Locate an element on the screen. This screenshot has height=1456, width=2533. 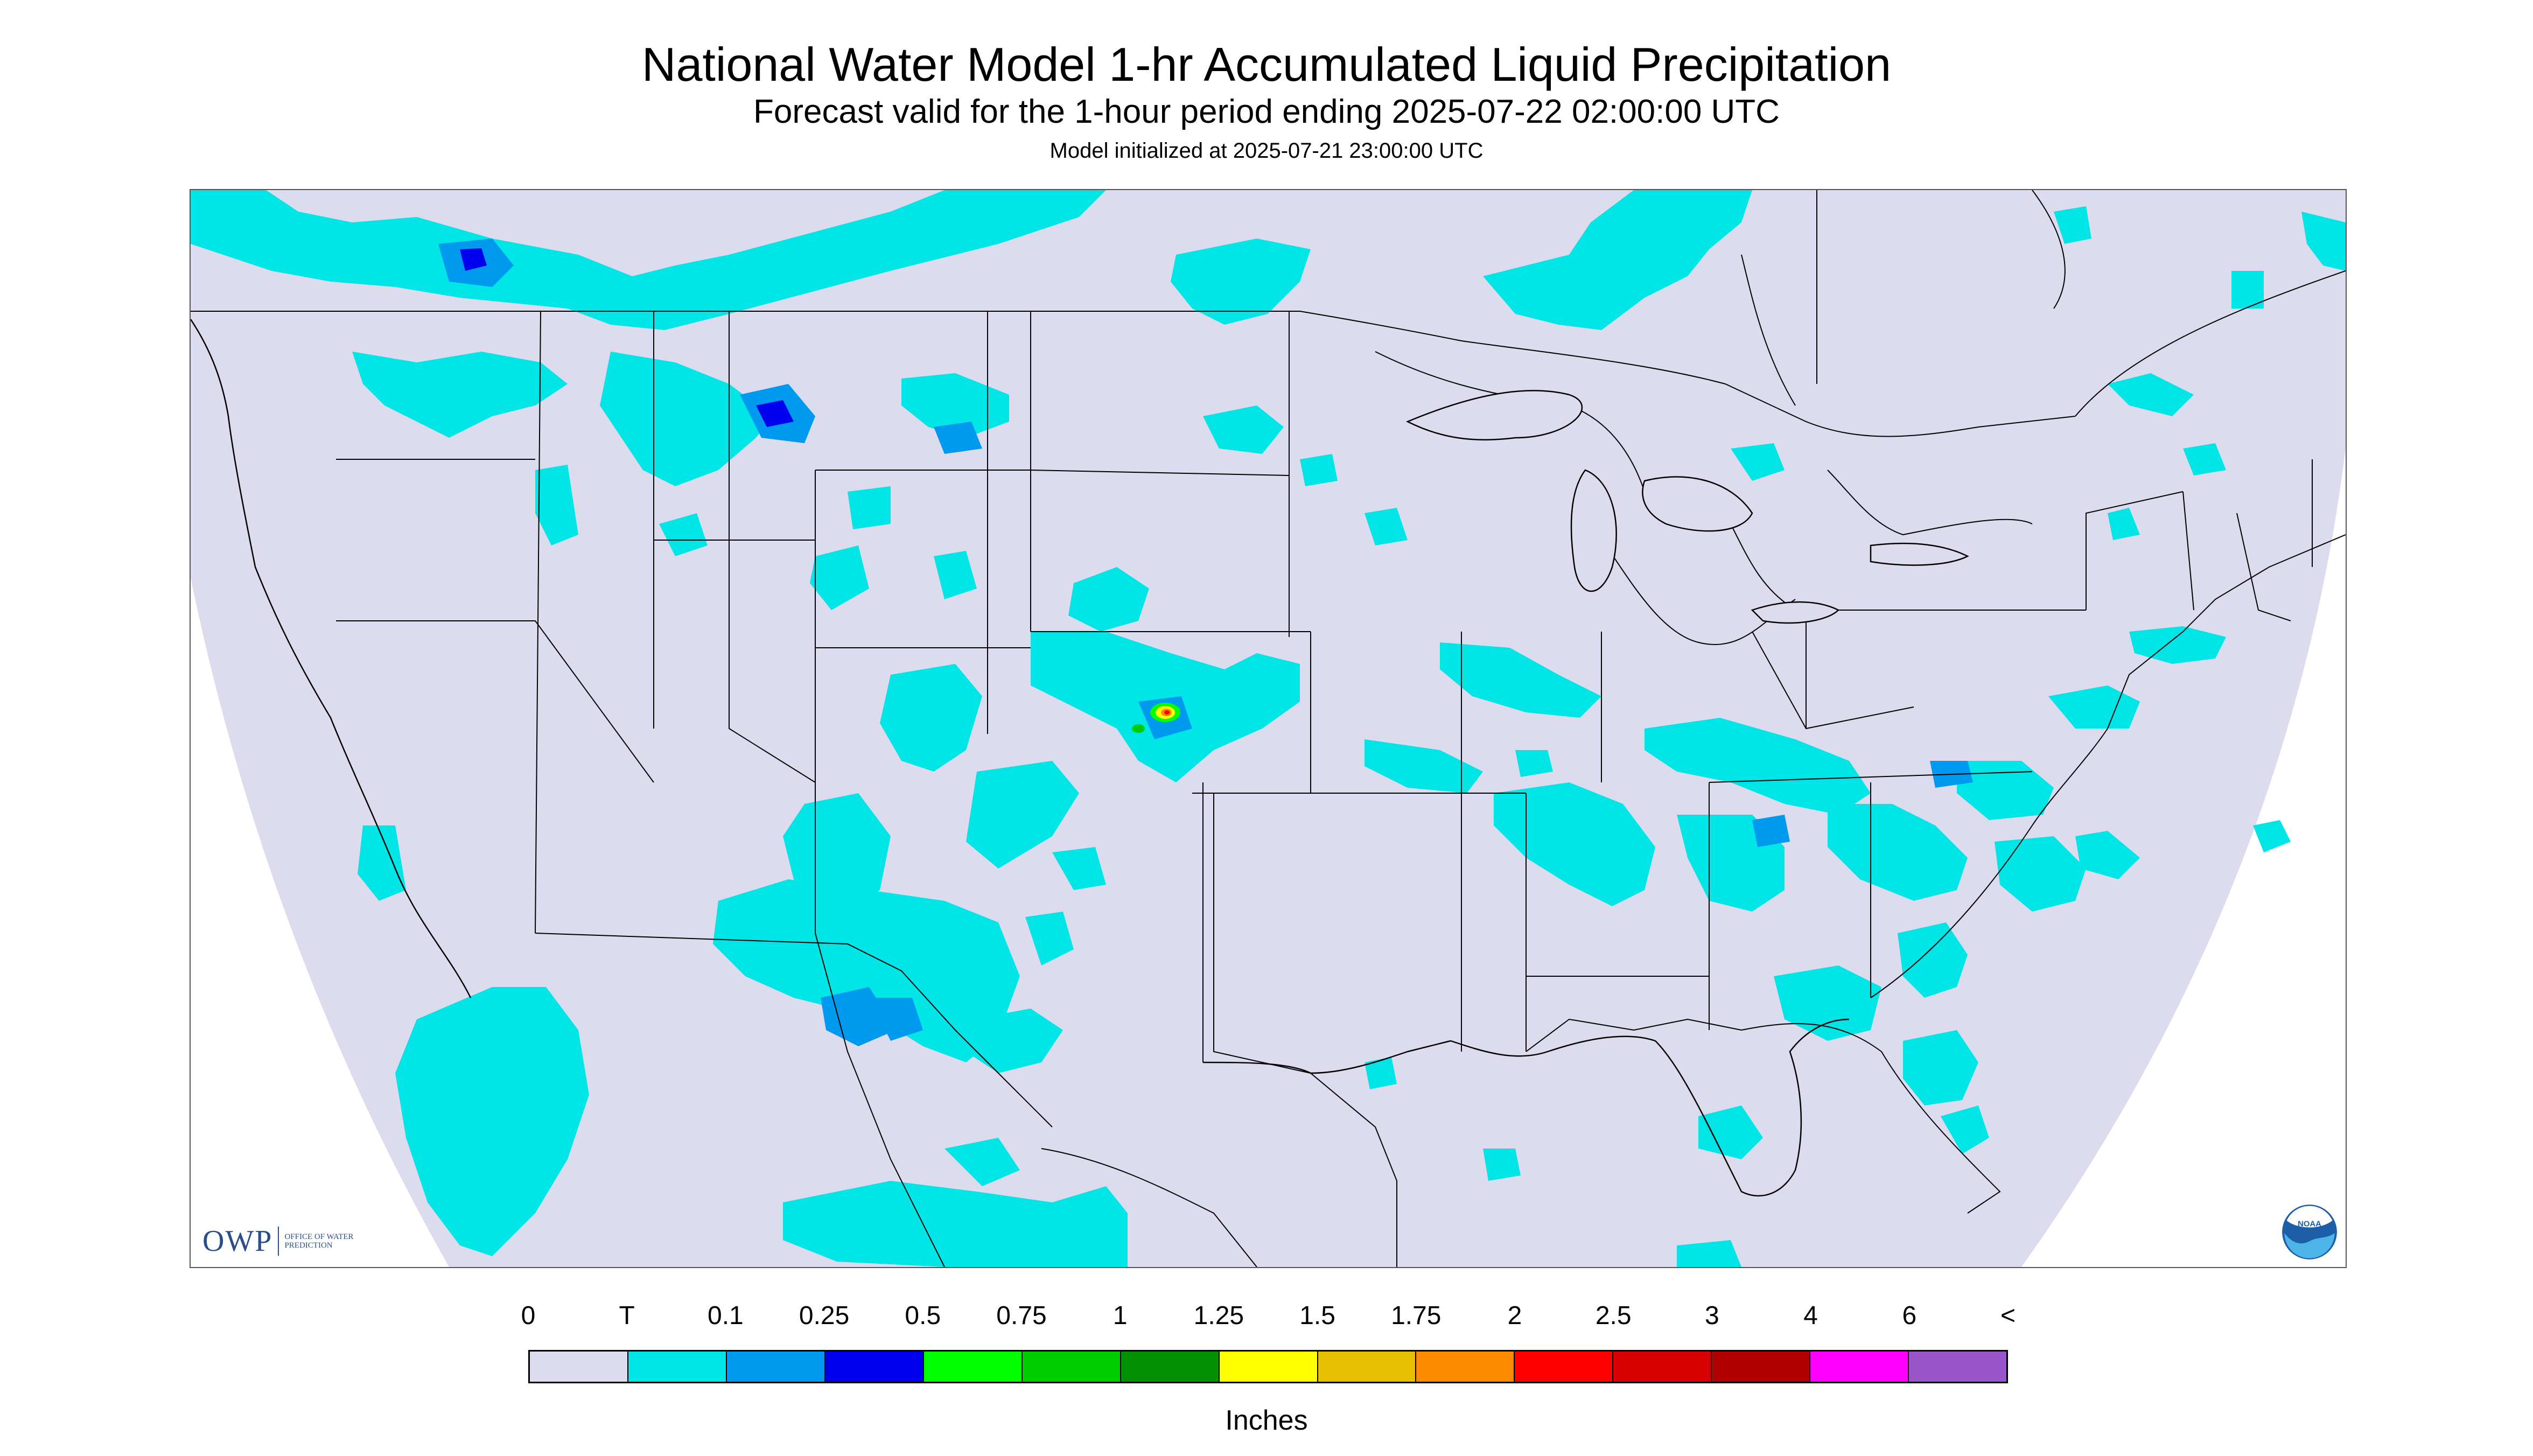
owp-logo-divider is located at coordinates (279, 1241).